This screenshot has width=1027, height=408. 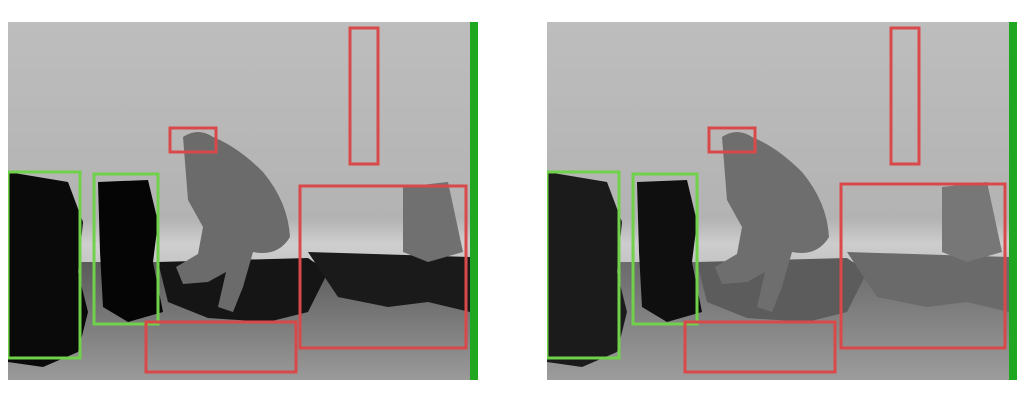 What do you see at coordinates (669, 251) in the screenshot?
I see `chair-depth` at bounding box center [669, 251].